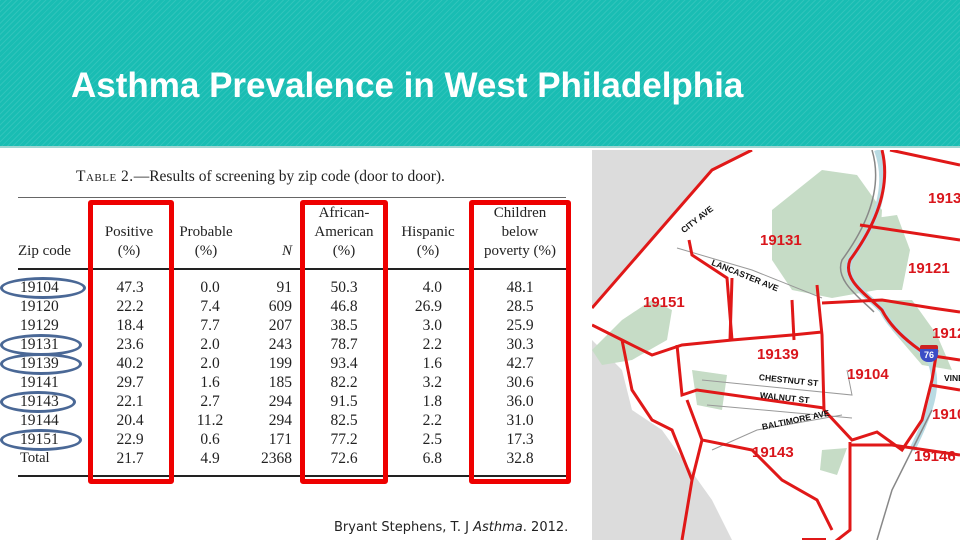 This screenshot has height=540, width=960. Describe the element at coordinates (292, 476) in the screenshot. I see `table-bottom-rule` at that location.